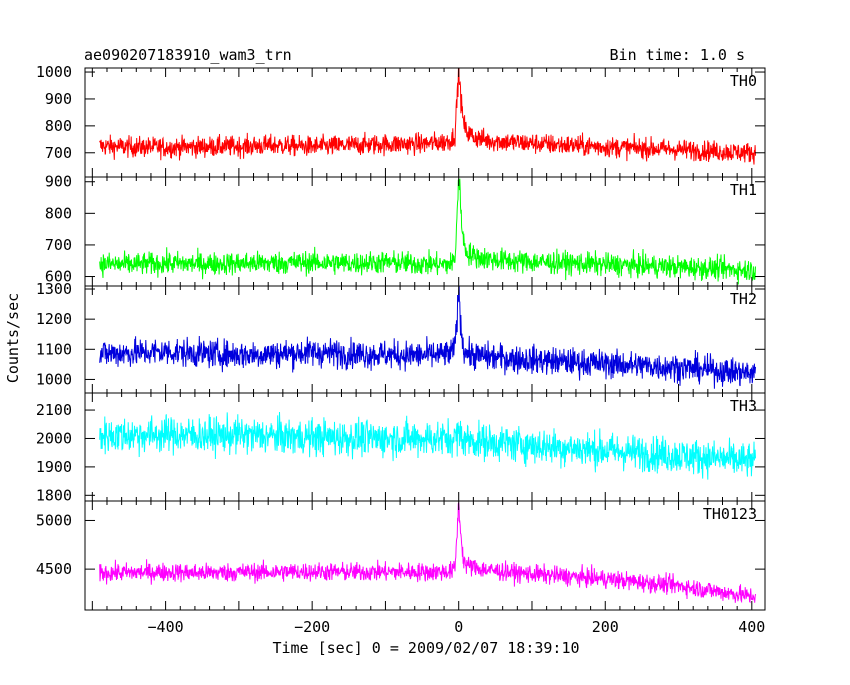 This screenshot has height=685, width=850. Describe the element at coordinates (54, 520) in the screenshot. I see `y-tick-label: 5000` at that location.